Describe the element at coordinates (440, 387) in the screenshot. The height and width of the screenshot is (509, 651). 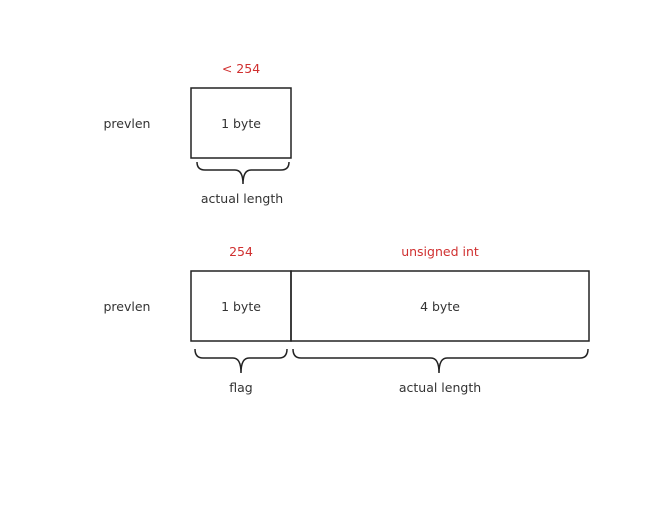
I see `brace-label-actual-length-long: actual length` at that location.